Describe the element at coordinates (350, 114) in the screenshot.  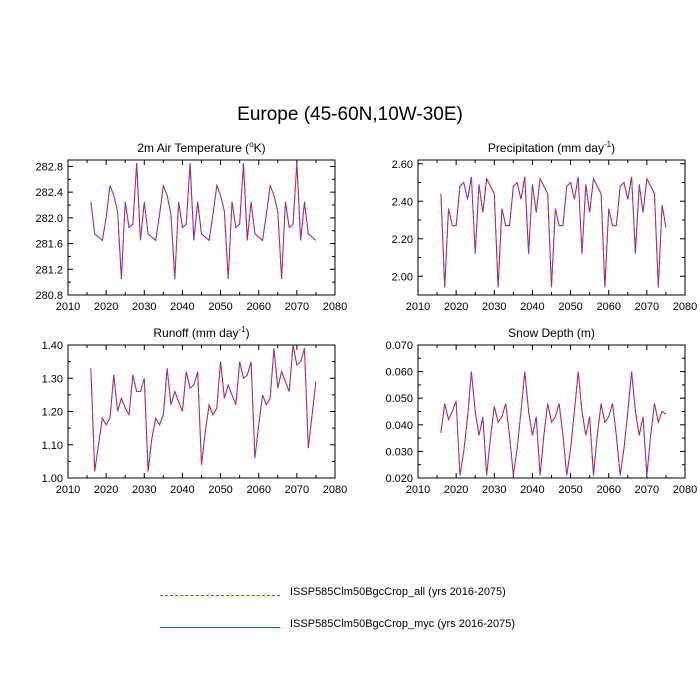
I see `figure-title: Europe (45-60N,10W-30E)` at that location.